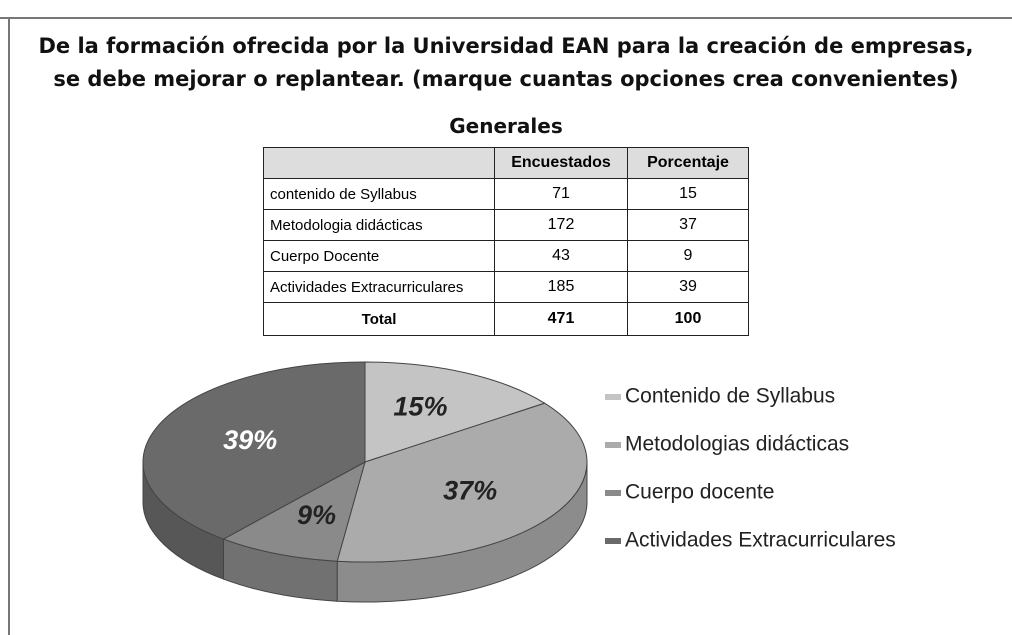  I want to click on legend-label: Cuerpo docente, so click(699, 492).